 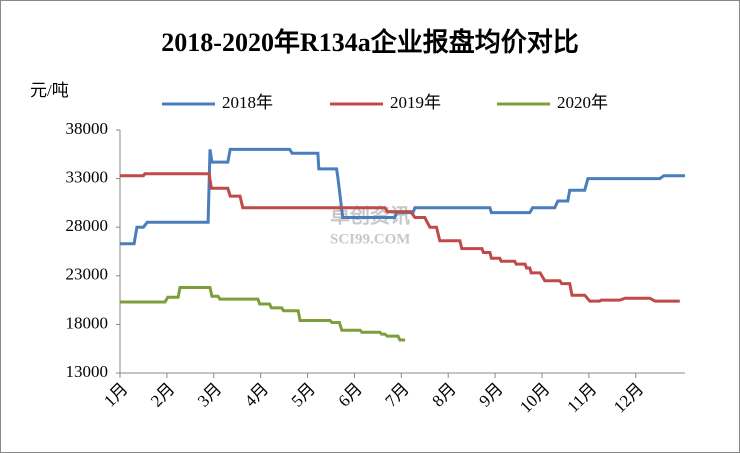 What do you see at coordinates (87, 274) in the screenshot?
I see `y-tick-label: 23000` at bounding box center [87, 274].